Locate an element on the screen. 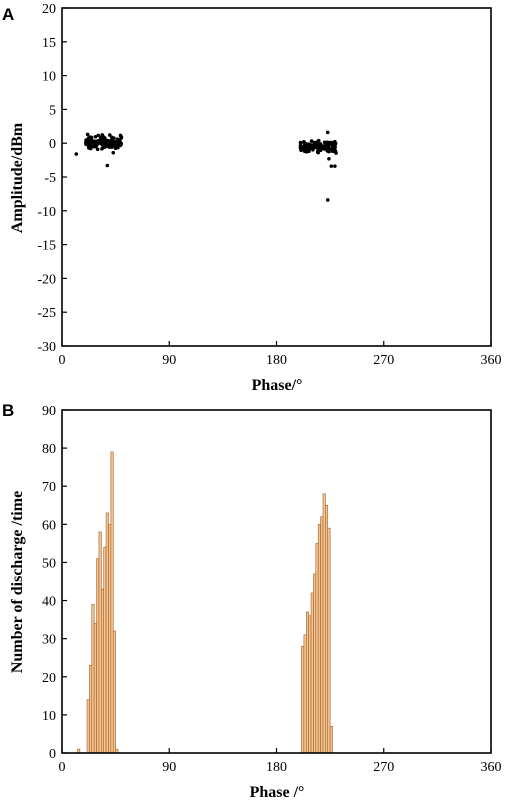 Image resolution: width=505 pixels, height=802 pixels. a-y-tick-label: 5 is located at coordinates (52, 110).